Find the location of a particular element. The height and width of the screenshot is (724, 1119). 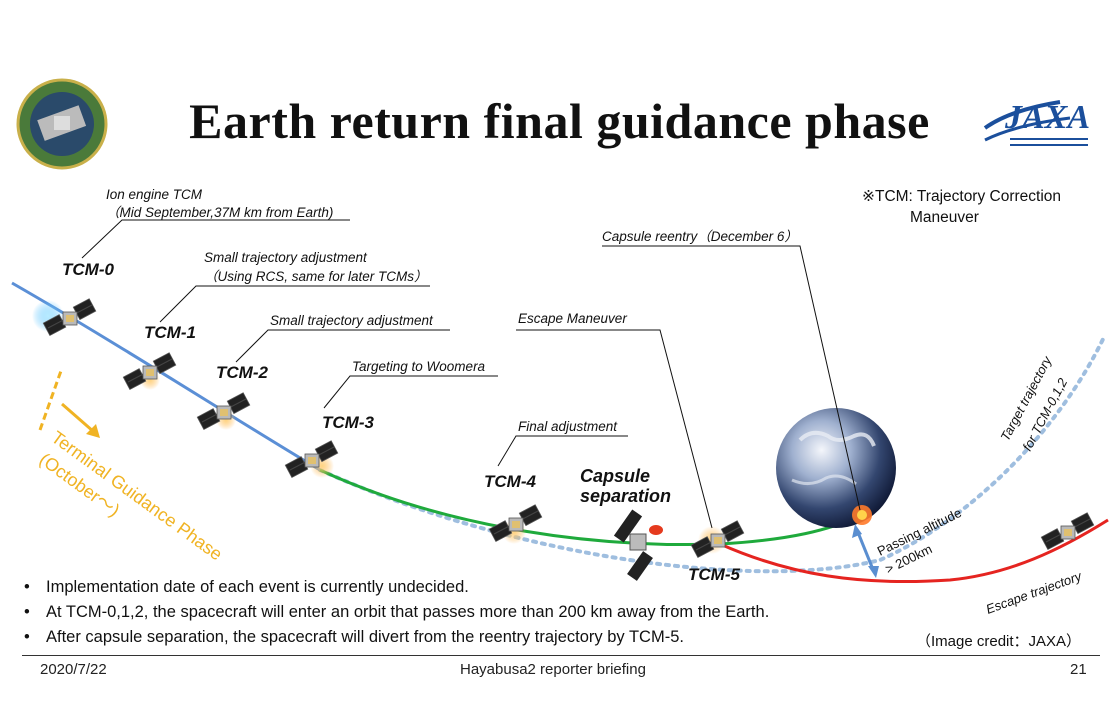

spacecraft-tcm1-icon is located at coordinates (149, 371).